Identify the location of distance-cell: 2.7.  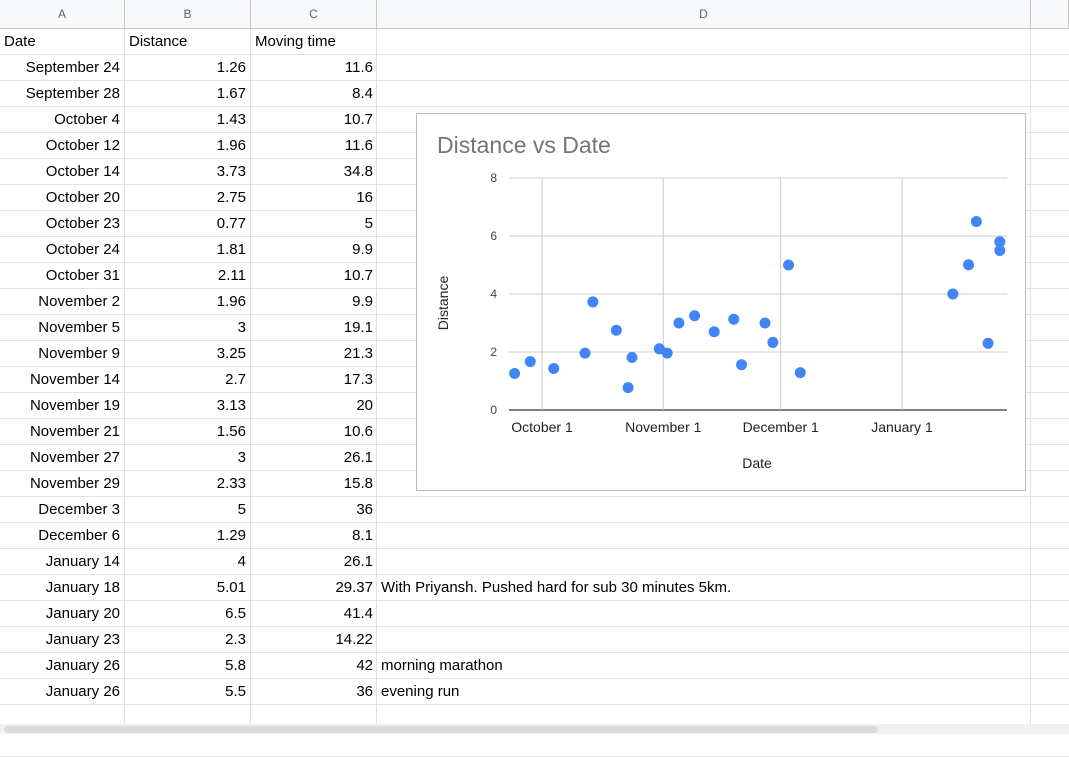
(187, 379).